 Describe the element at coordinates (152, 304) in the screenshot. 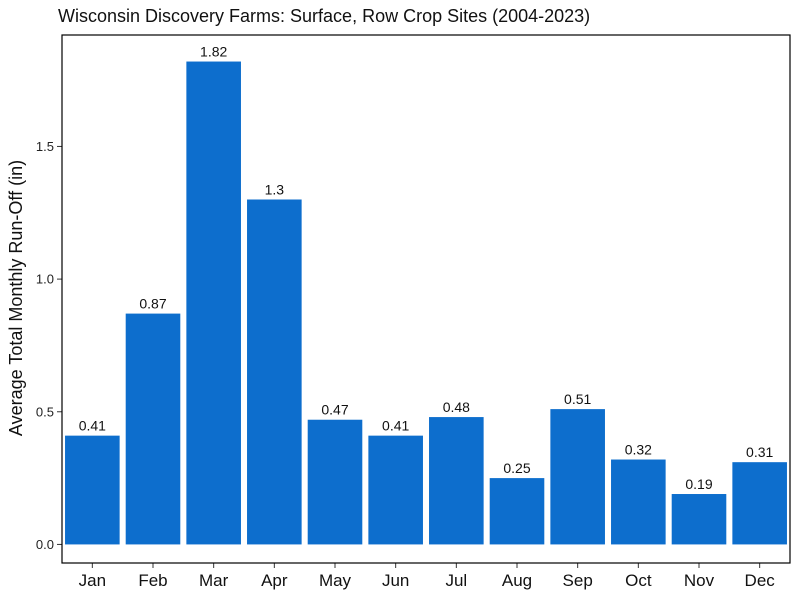

I see `data-label-feb: 0.87` at that location.